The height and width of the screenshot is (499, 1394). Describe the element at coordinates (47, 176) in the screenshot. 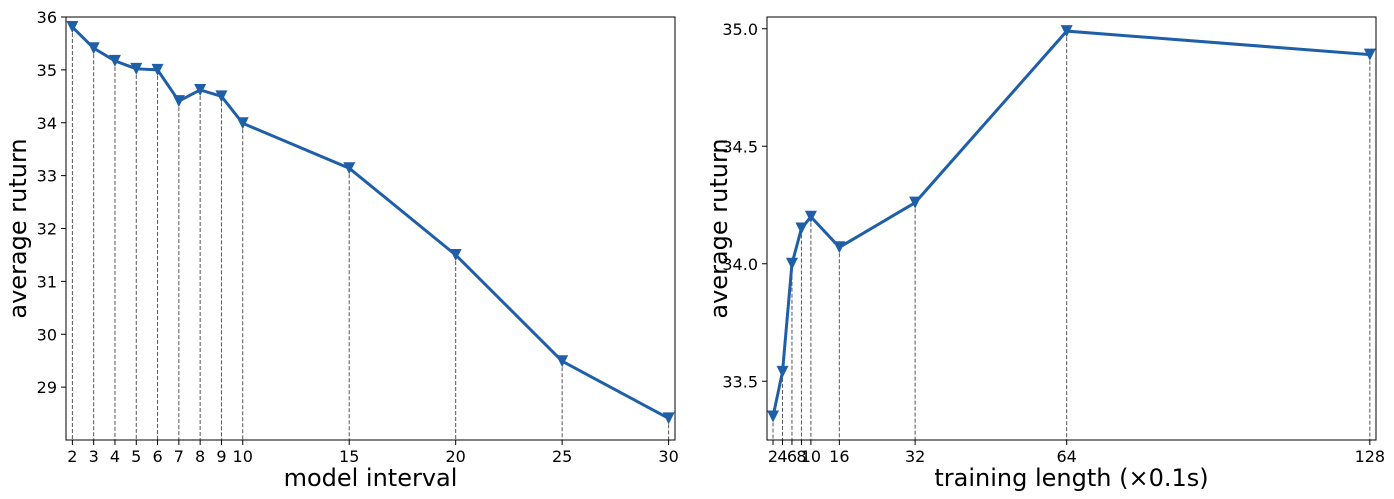

I see `y-tick-label: 33` at that location.